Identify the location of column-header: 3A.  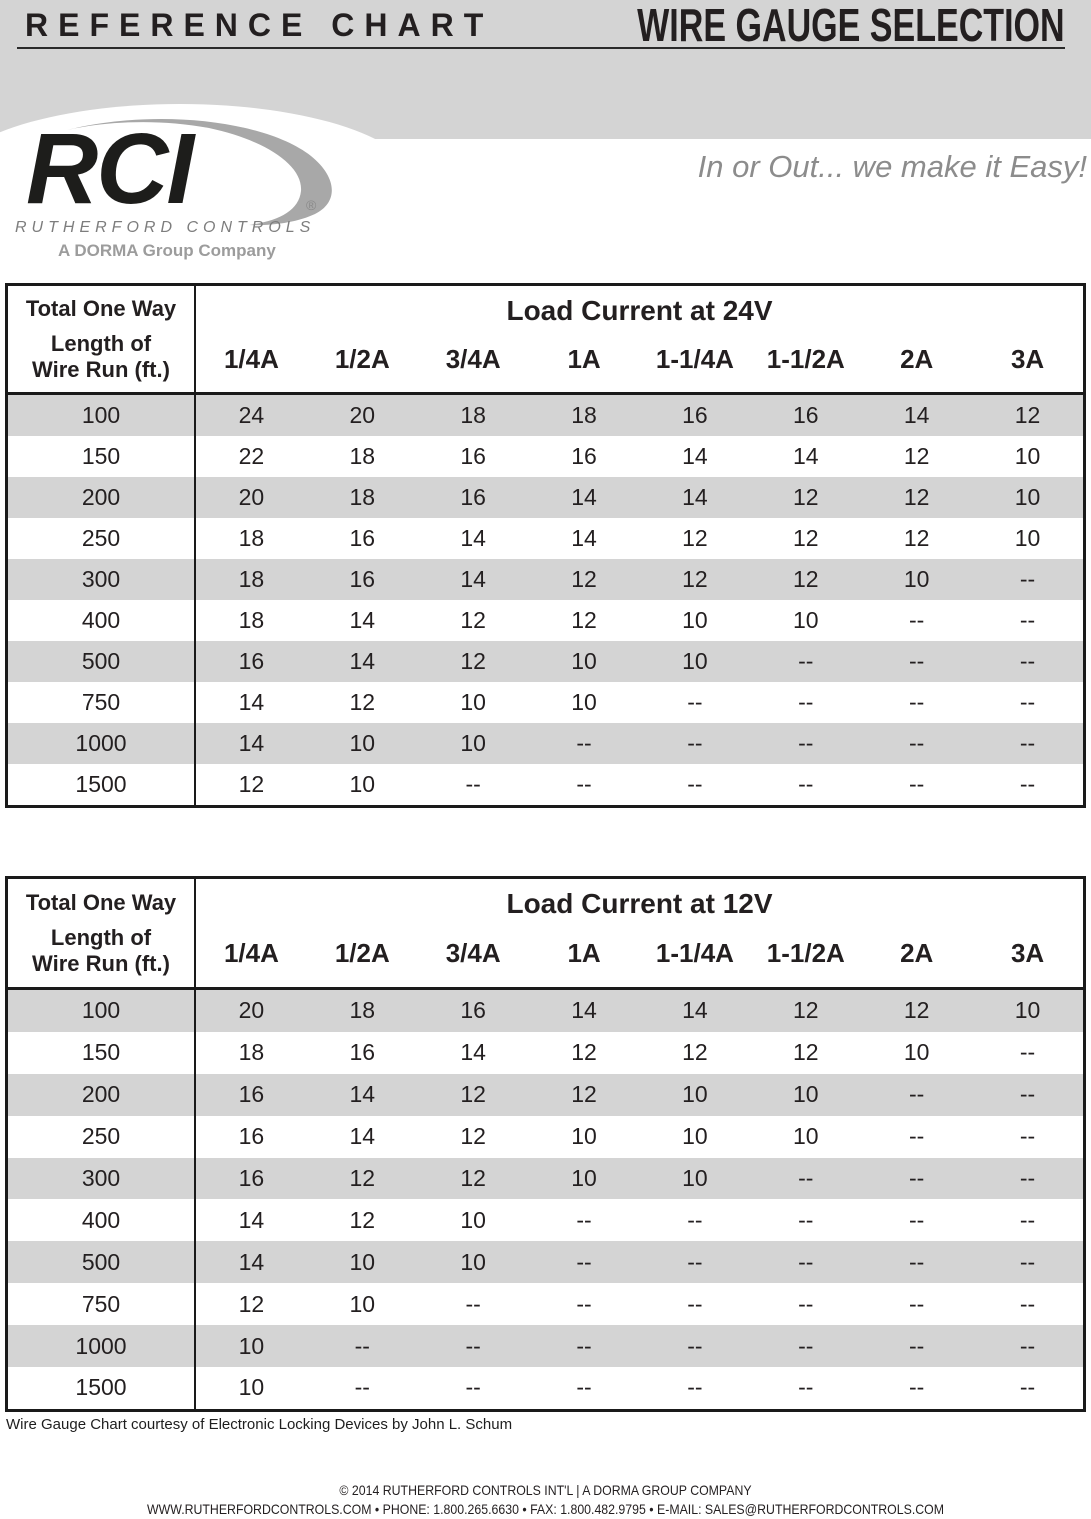
(1027, 359).